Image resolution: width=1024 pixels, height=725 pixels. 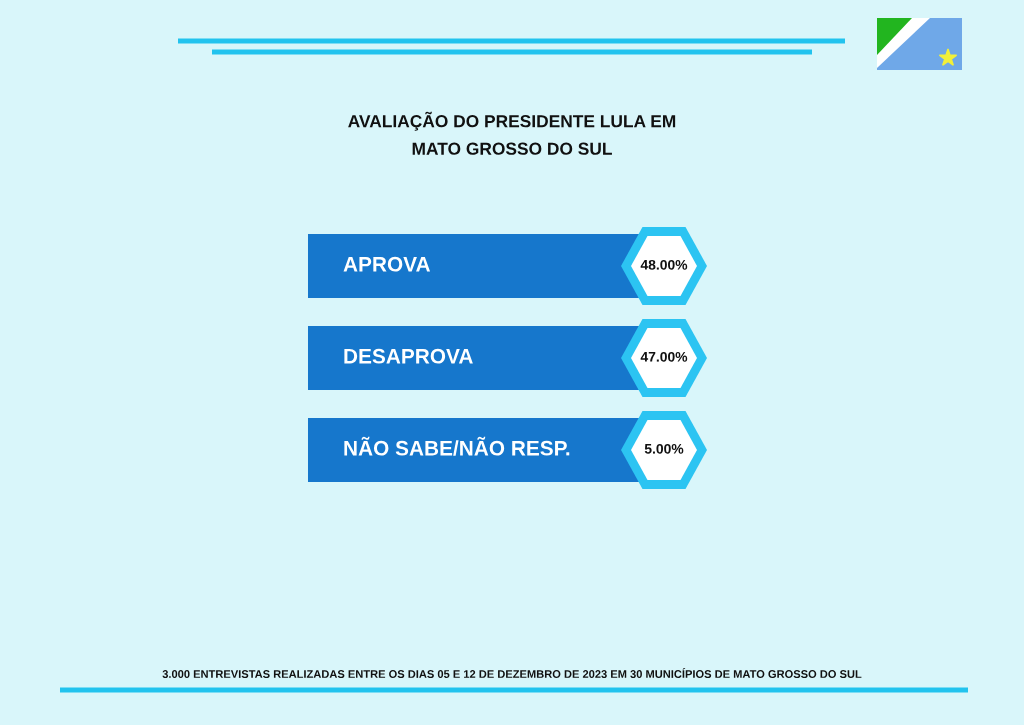 I want to click on text: AVALIAÇÃO DO PRESIDENTE LULA EM MATO GROSSO DO SUL, so click(x=512, y=133).